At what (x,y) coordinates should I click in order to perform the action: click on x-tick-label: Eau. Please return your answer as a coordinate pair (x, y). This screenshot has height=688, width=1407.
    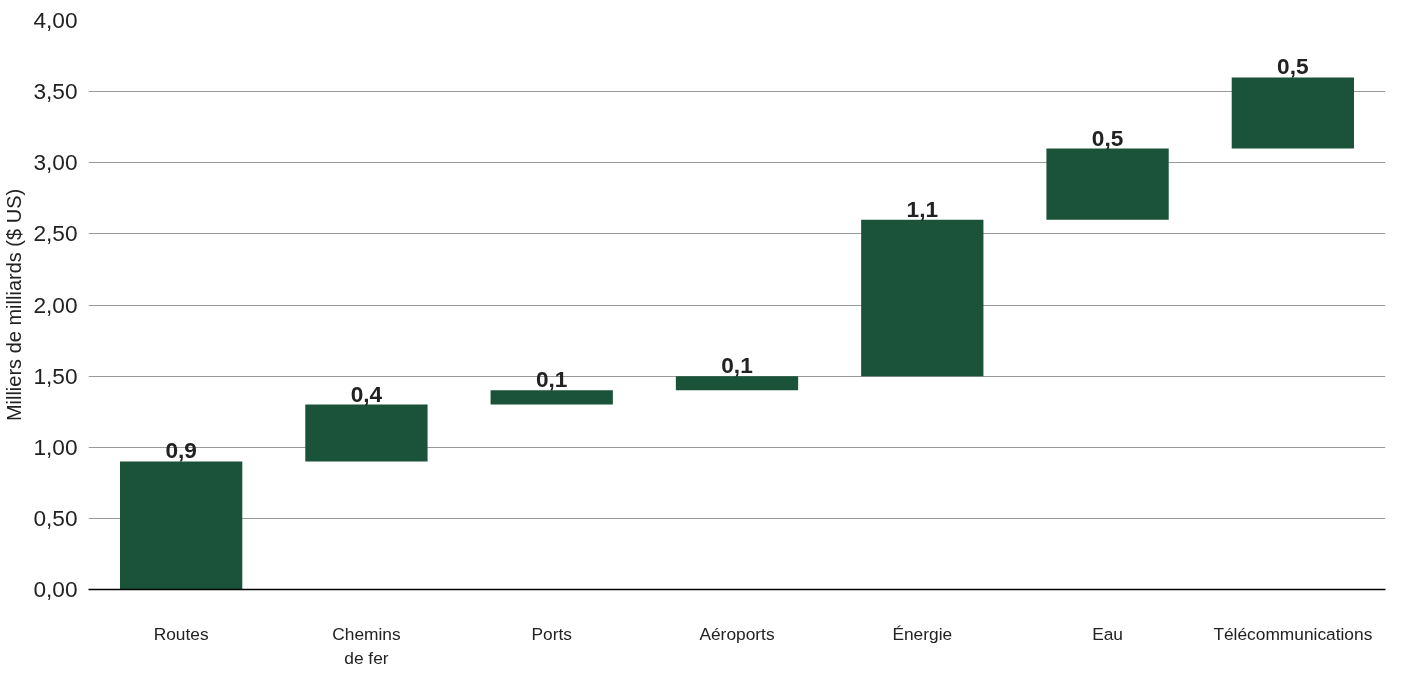
    Looking at the image, I should click on (1107, 633).